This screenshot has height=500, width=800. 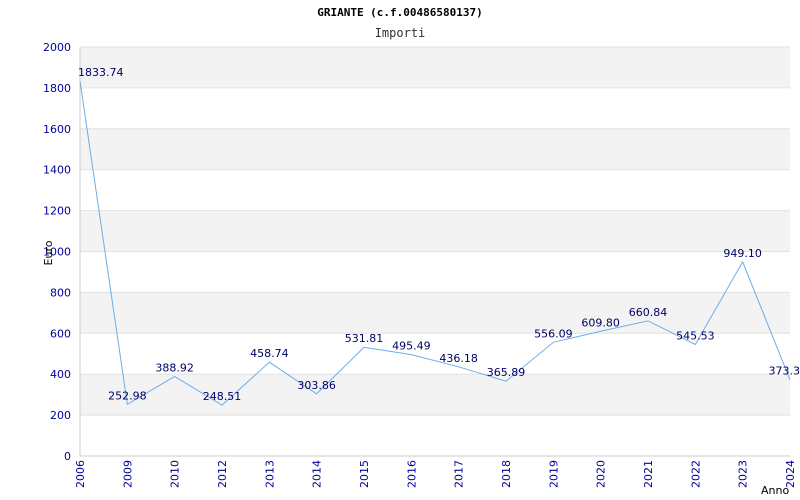 I want to click on x-tick-label: 2022, so click(x=695, y=474).